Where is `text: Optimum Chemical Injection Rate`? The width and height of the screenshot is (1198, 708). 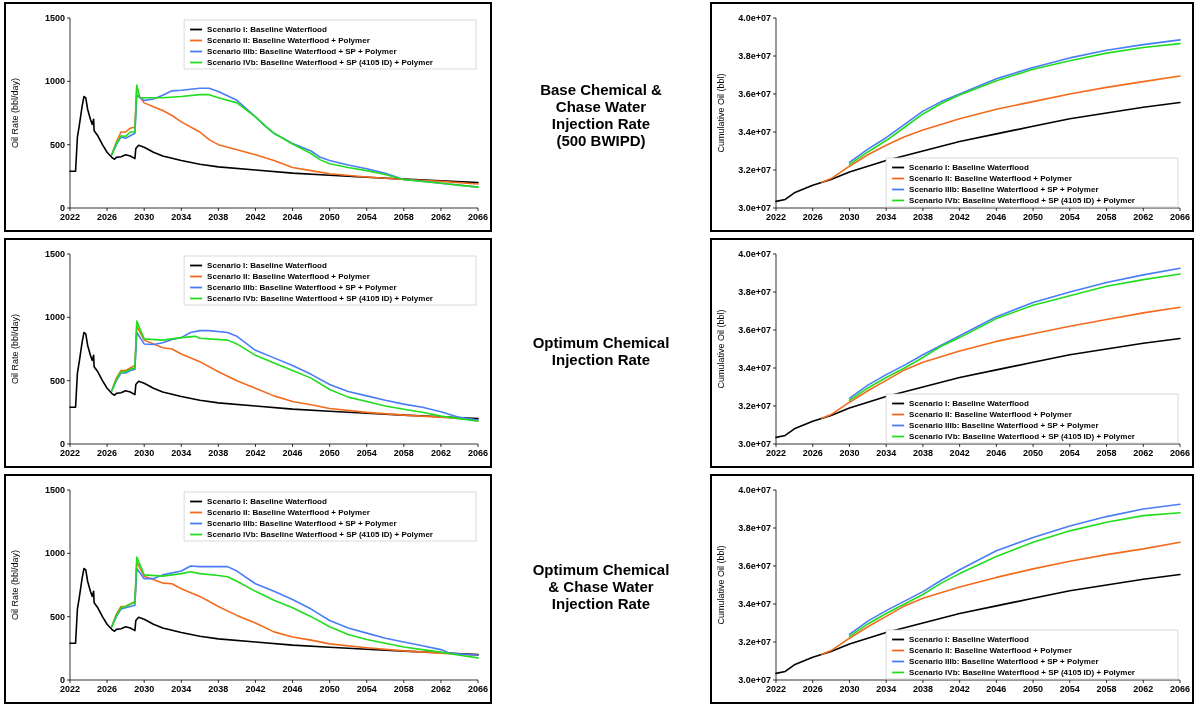 text: Optimum Chemical Injection Rate is located at coordinates (601, 350).